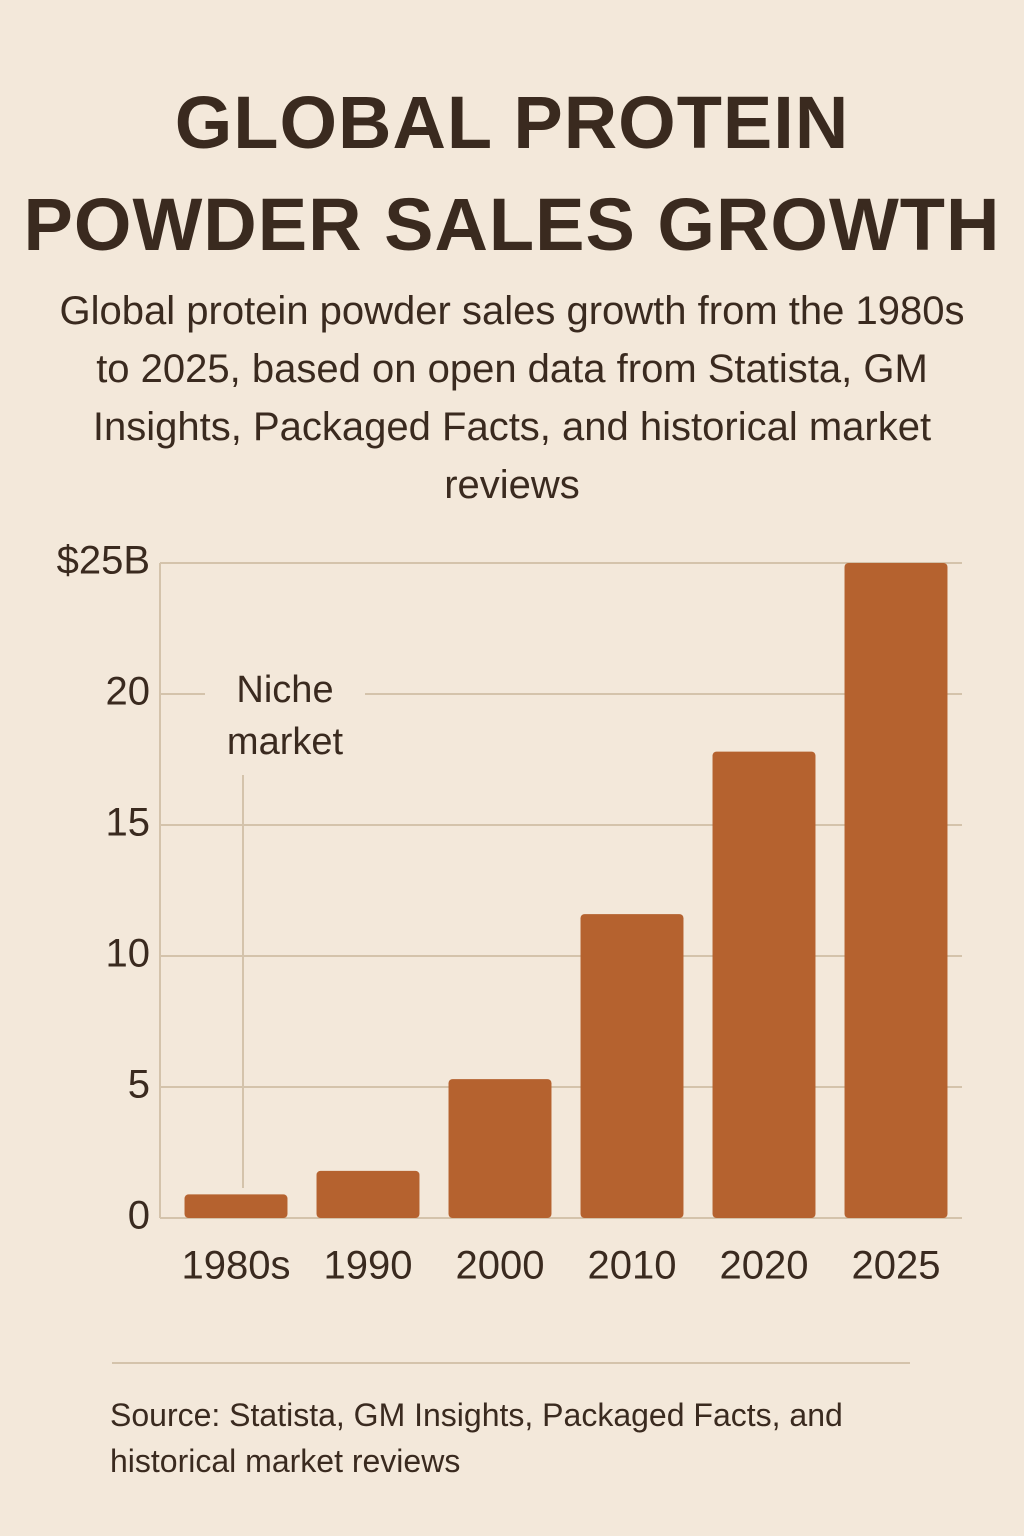  What do you see at coordinates (512, 173) in the screenshot?
I see `chart-title: GLOBAL PROTEIN POWDER SALES GROWTH` at bounding box center [512, 173].